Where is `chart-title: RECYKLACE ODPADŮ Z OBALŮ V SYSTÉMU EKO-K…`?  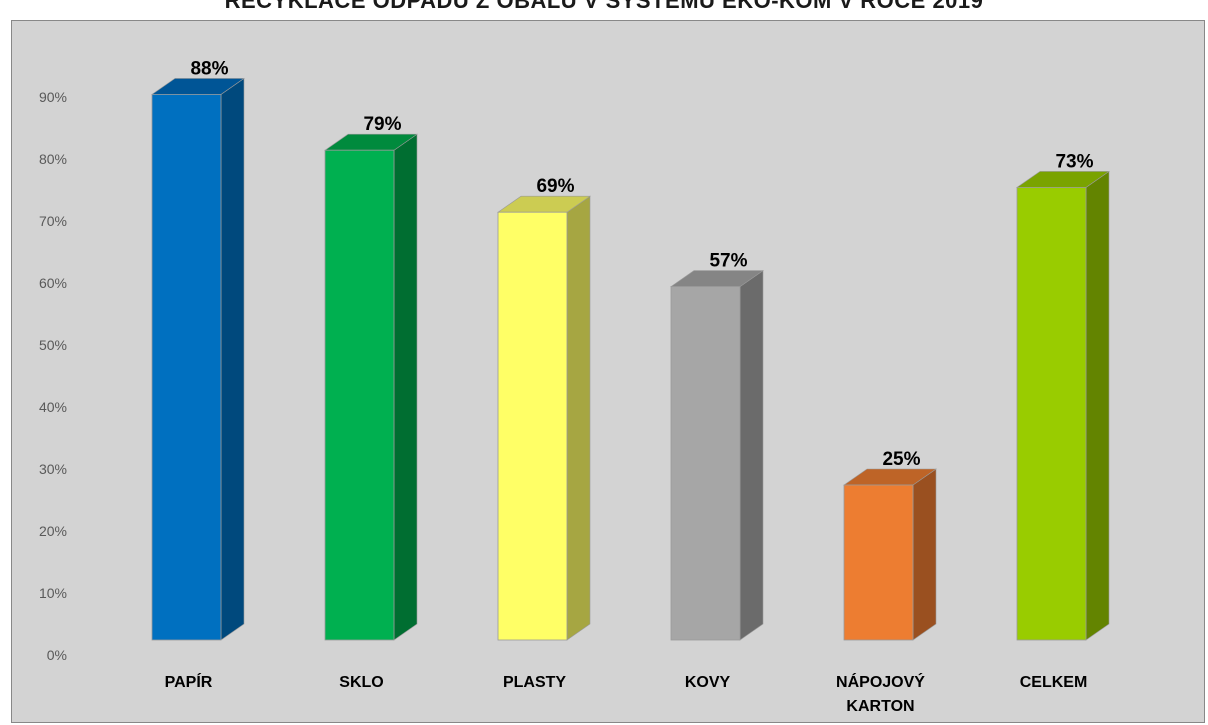 chart-title: RECYKLACE ODPADŮ Z OBALŮ V SYSTÉMU EKO-K… is located at coordinates (604, 6).